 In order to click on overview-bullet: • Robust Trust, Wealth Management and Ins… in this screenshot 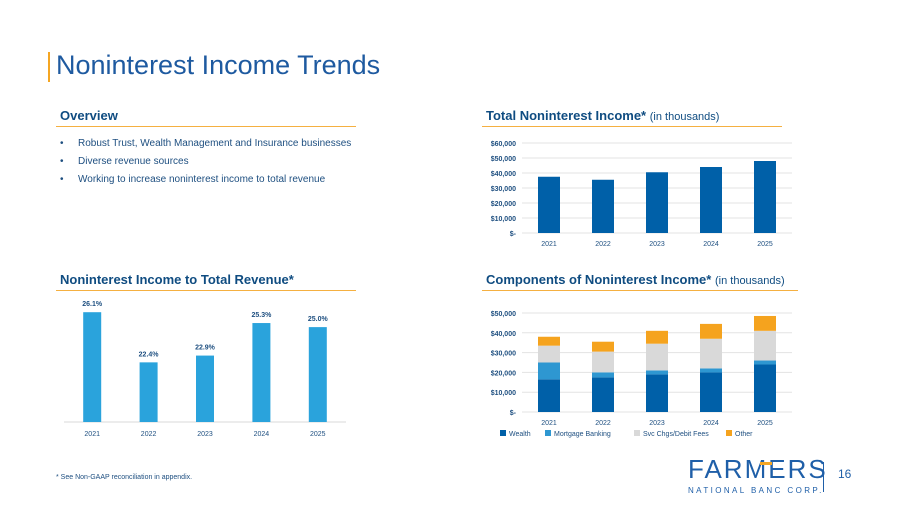, I will do `click(206, 143)`.